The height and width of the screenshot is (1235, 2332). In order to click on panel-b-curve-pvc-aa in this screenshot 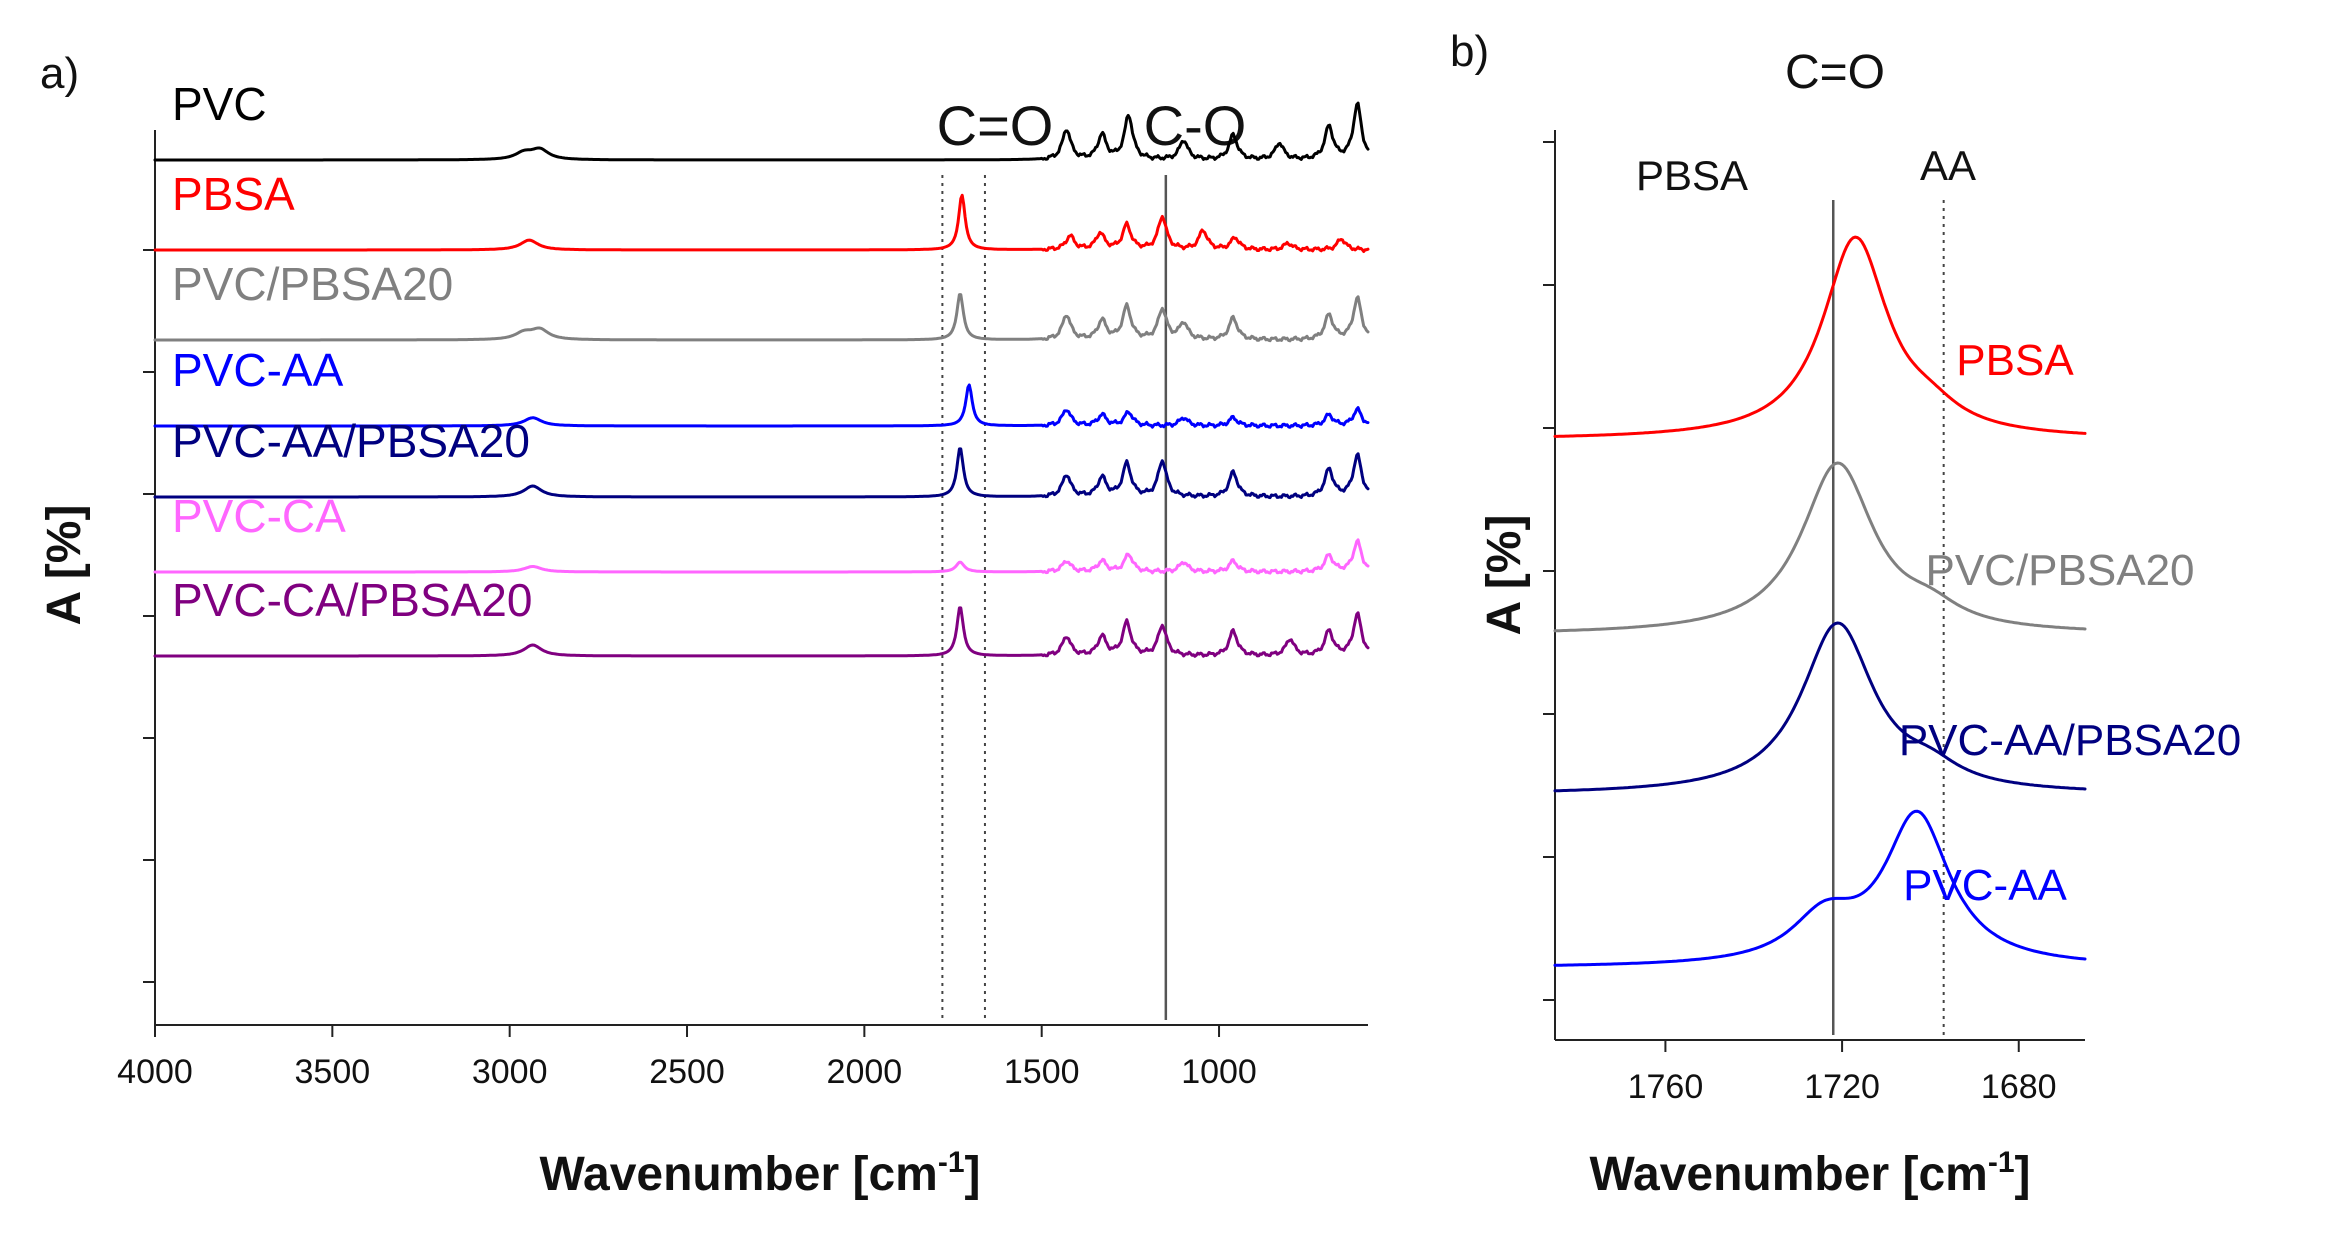, I will do `click(1820, 888)`.